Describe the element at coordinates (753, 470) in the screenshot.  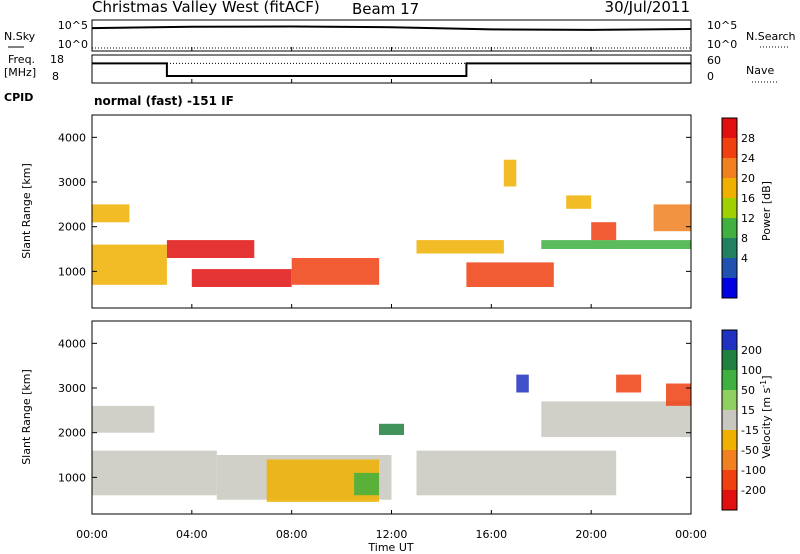
I see `velocity-colorbar-tick-6: -100` at that location.